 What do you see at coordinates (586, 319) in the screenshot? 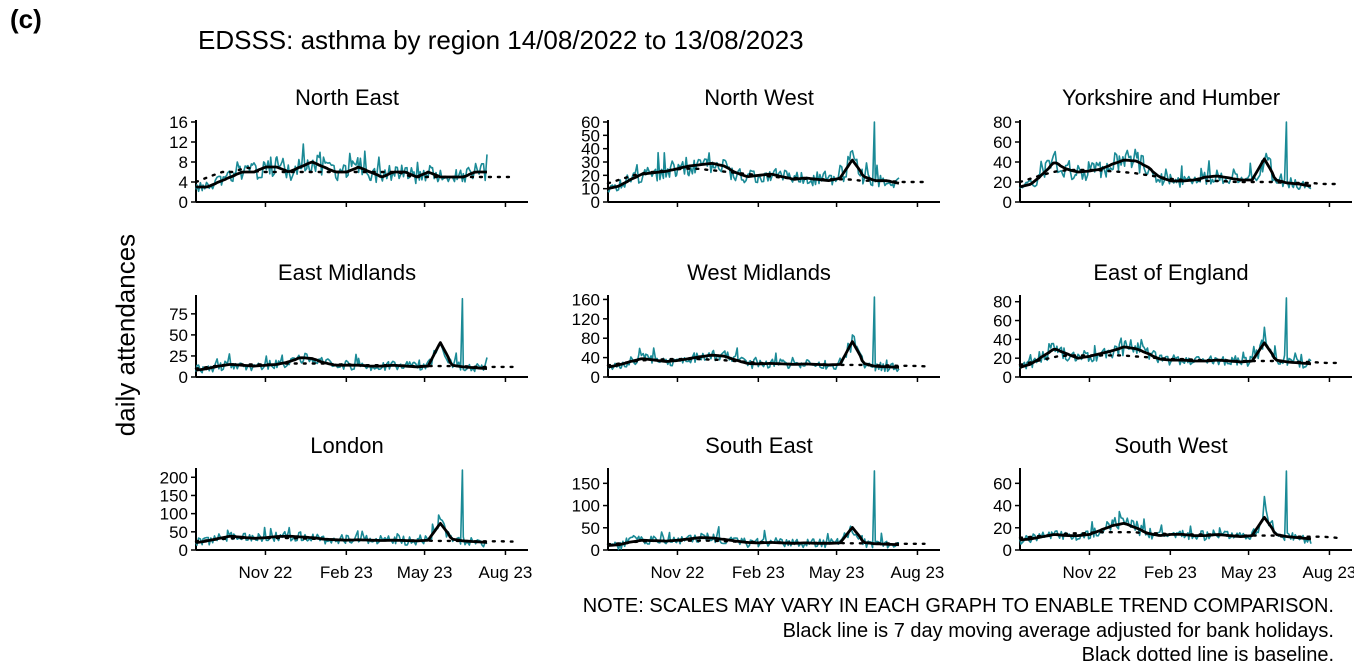
I see `y-tick-label: 120` at bounding box center [586, 319].